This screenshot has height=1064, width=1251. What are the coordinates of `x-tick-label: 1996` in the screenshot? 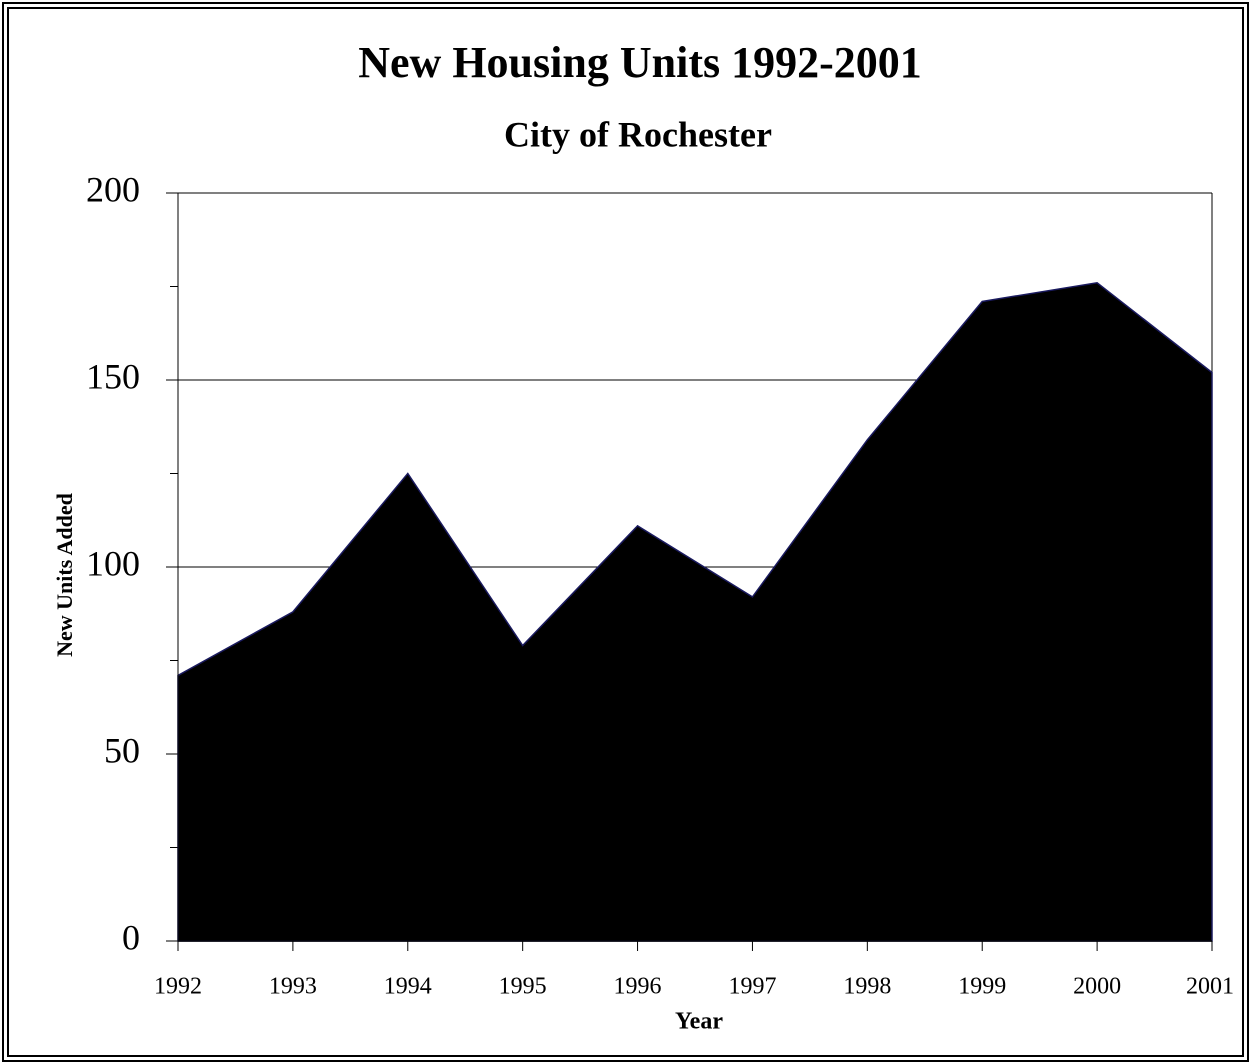 It's located at (638, 987).